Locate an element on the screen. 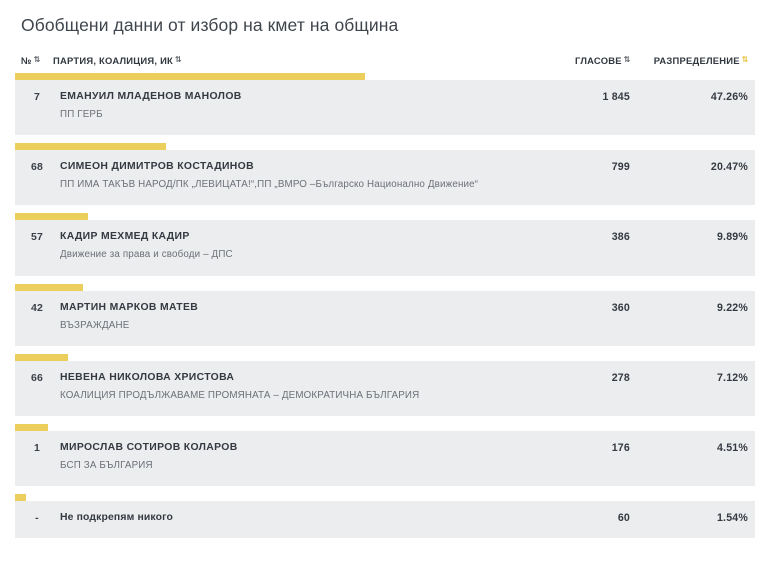 This screenshot has height=578, width=768. row-share: 7.12% is located at coordinates (732, 377).